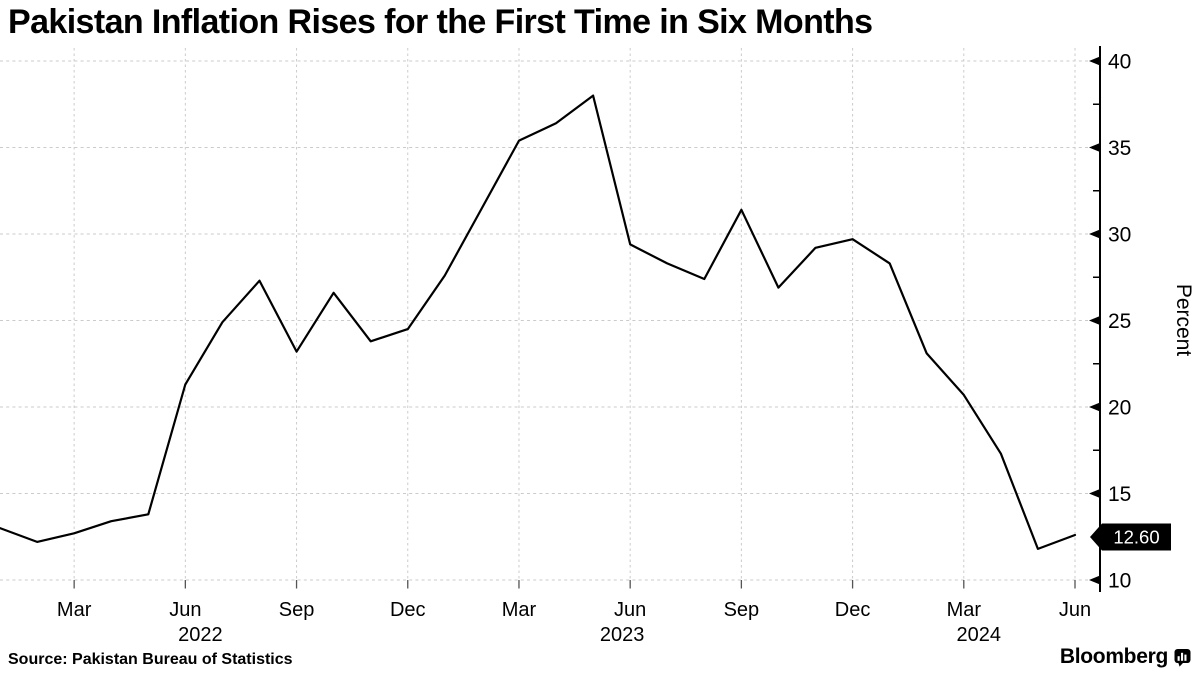 The width and height of the screenshot is (1200, 675). What do you see at coordinates (1119, 148) in the screenshot?
I see `y-tick-label: 35` at bounding box center [1119, 148].